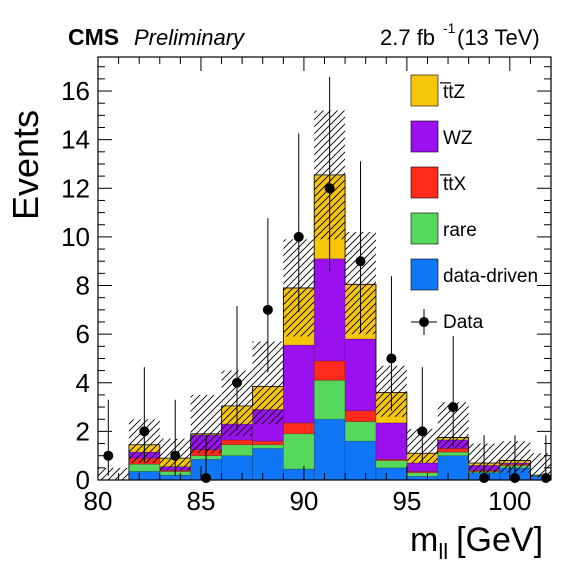 The image size is (580, 564). I want to click on x-tick-label: 100, so click(509, 501).